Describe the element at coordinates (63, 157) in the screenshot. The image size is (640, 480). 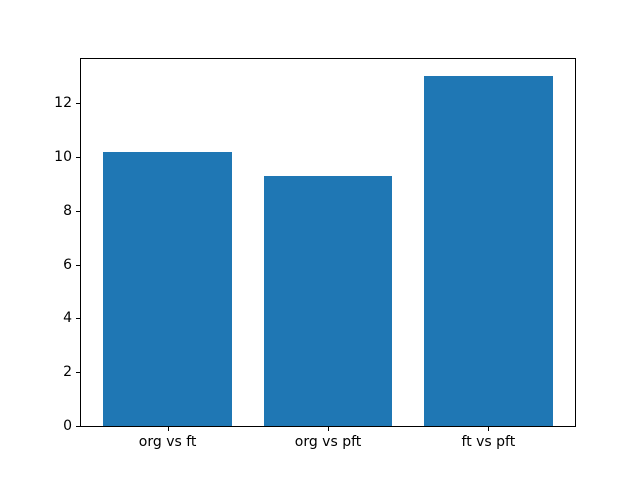
I see `y-tick-label: 10` at that location.